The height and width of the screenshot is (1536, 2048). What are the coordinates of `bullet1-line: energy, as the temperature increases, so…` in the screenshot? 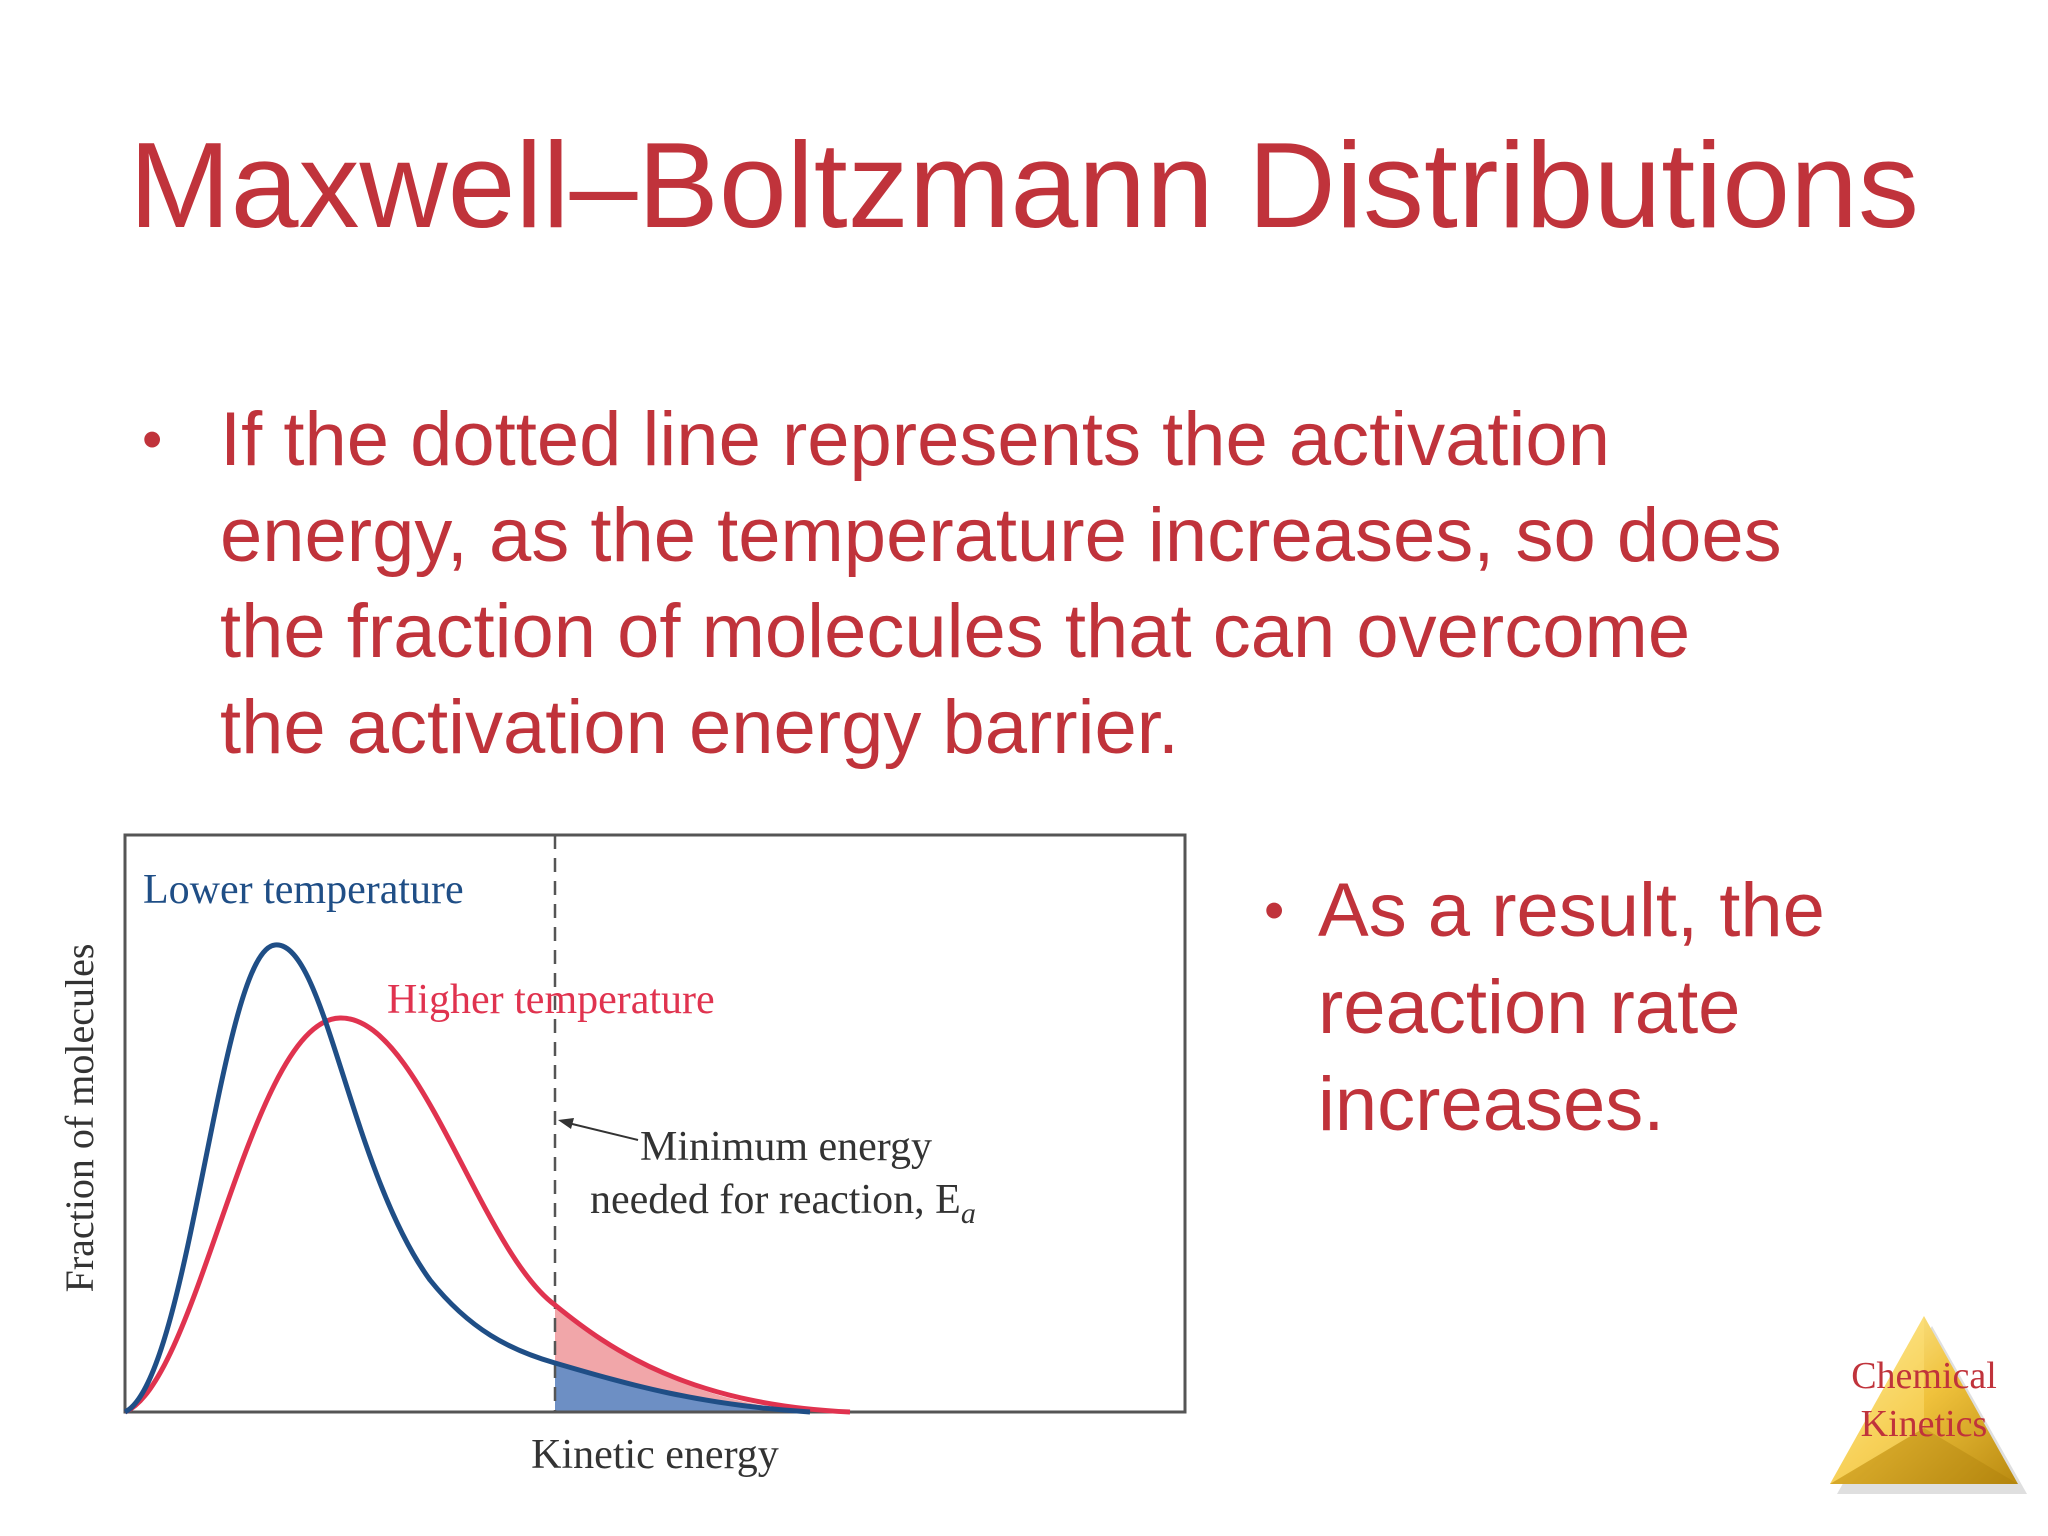 It's located at (1001, 535).